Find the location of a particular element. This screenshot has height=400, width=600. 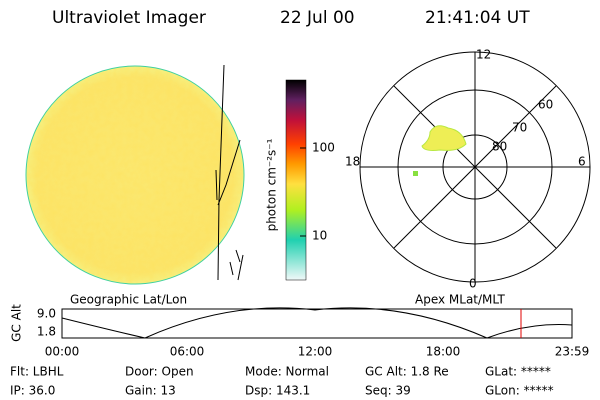

date: 22 Jul 00 is located at coordinates (317, 18).